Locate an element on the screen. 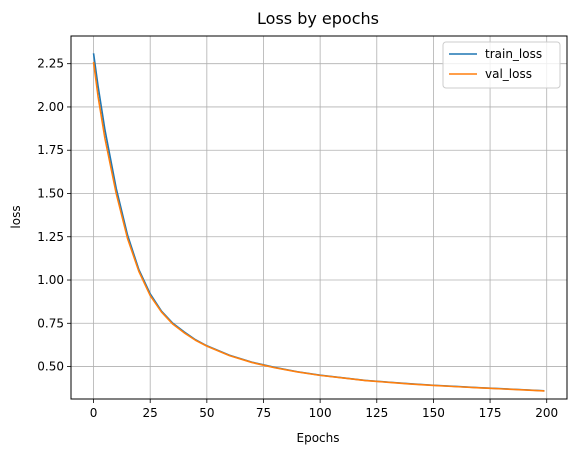  y-tick-label: 0.50 is located at coordinates (50, 367).